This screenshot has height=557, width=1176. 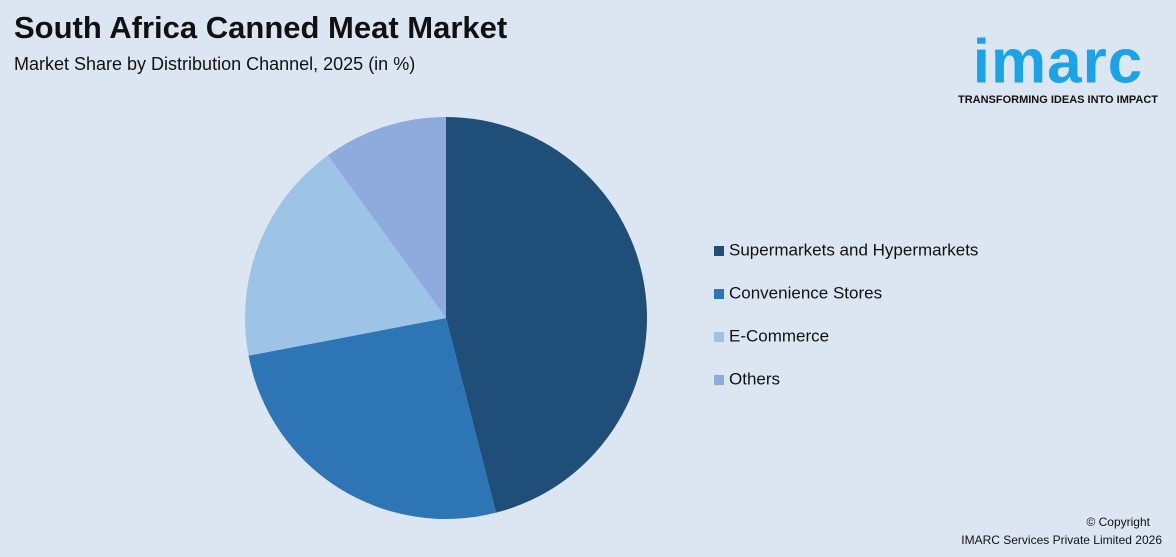 I want to click on copyright: © Copyright, so click(x=1118, y=522).